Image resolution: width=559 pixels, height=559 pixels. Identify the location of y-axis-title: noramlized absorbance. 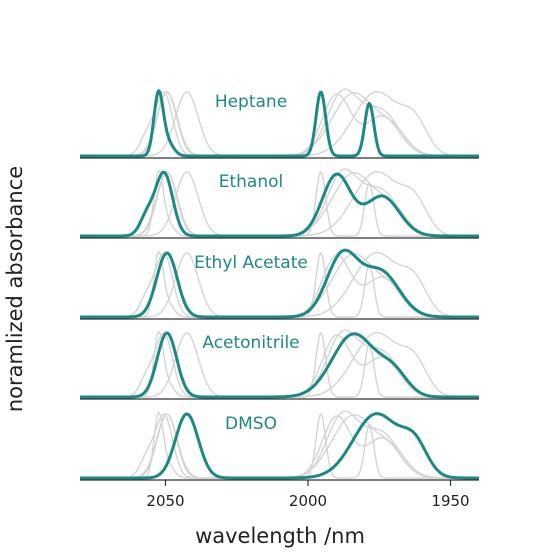
(15, 289).